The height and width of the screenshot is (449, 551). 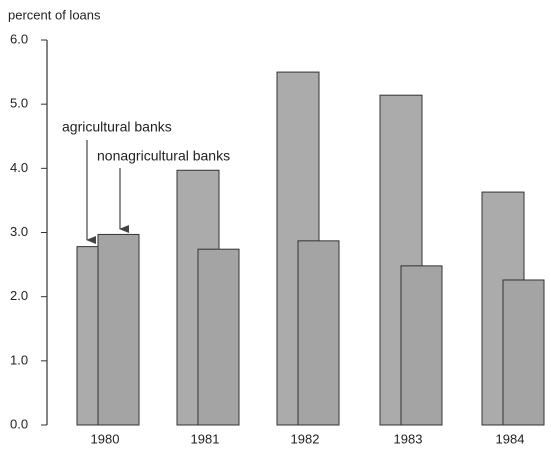 I want to click on y-tick-label: 3.0, so click(x=19, y=231).